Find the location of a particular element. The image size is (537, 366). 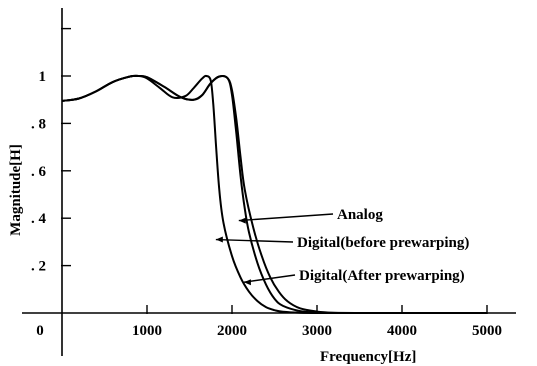

legend-label-1: Digital(before prewarping) is located at coordinates (383, 243).